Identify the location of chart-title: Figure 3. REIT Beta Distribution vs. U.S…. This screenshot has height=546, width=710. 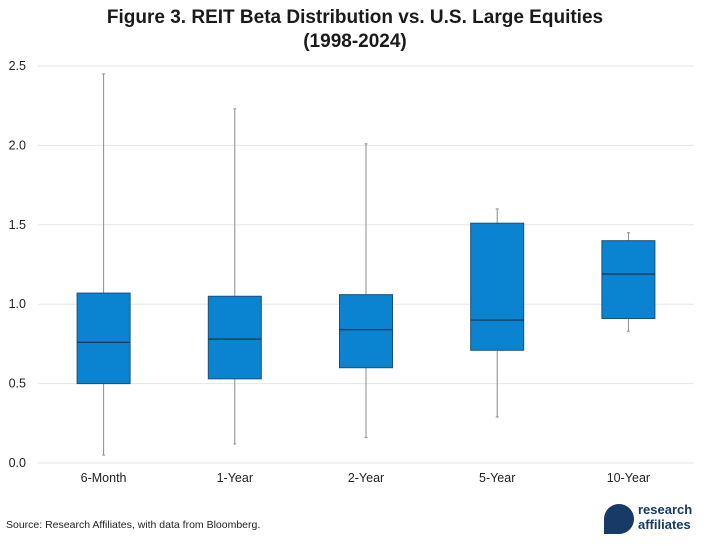
(355, 30).